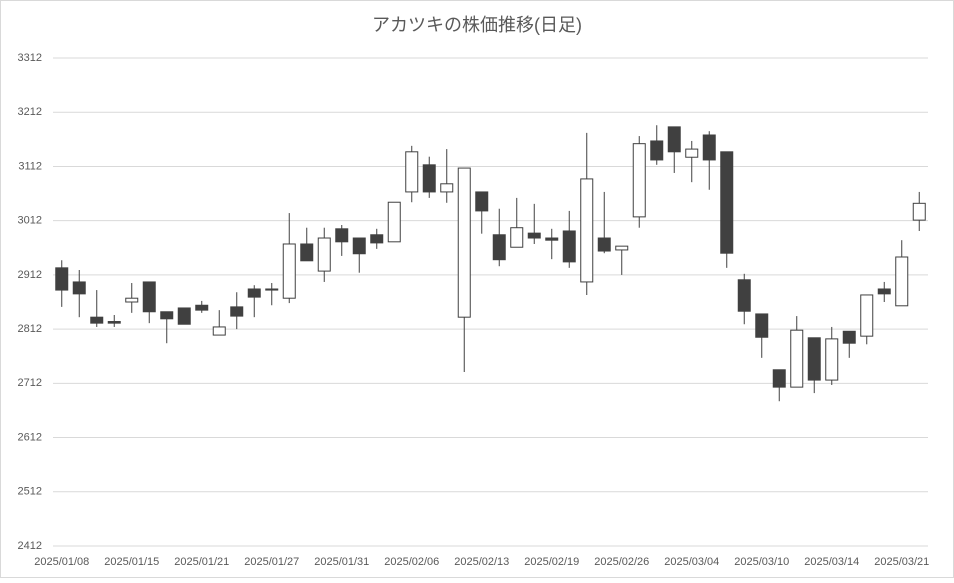 This screenshot has height=583, width=954. What do you see at coordinates (30, 329) in the screenshot?
I see `y-tick-label: 2812` at bounding box center [30, 329].